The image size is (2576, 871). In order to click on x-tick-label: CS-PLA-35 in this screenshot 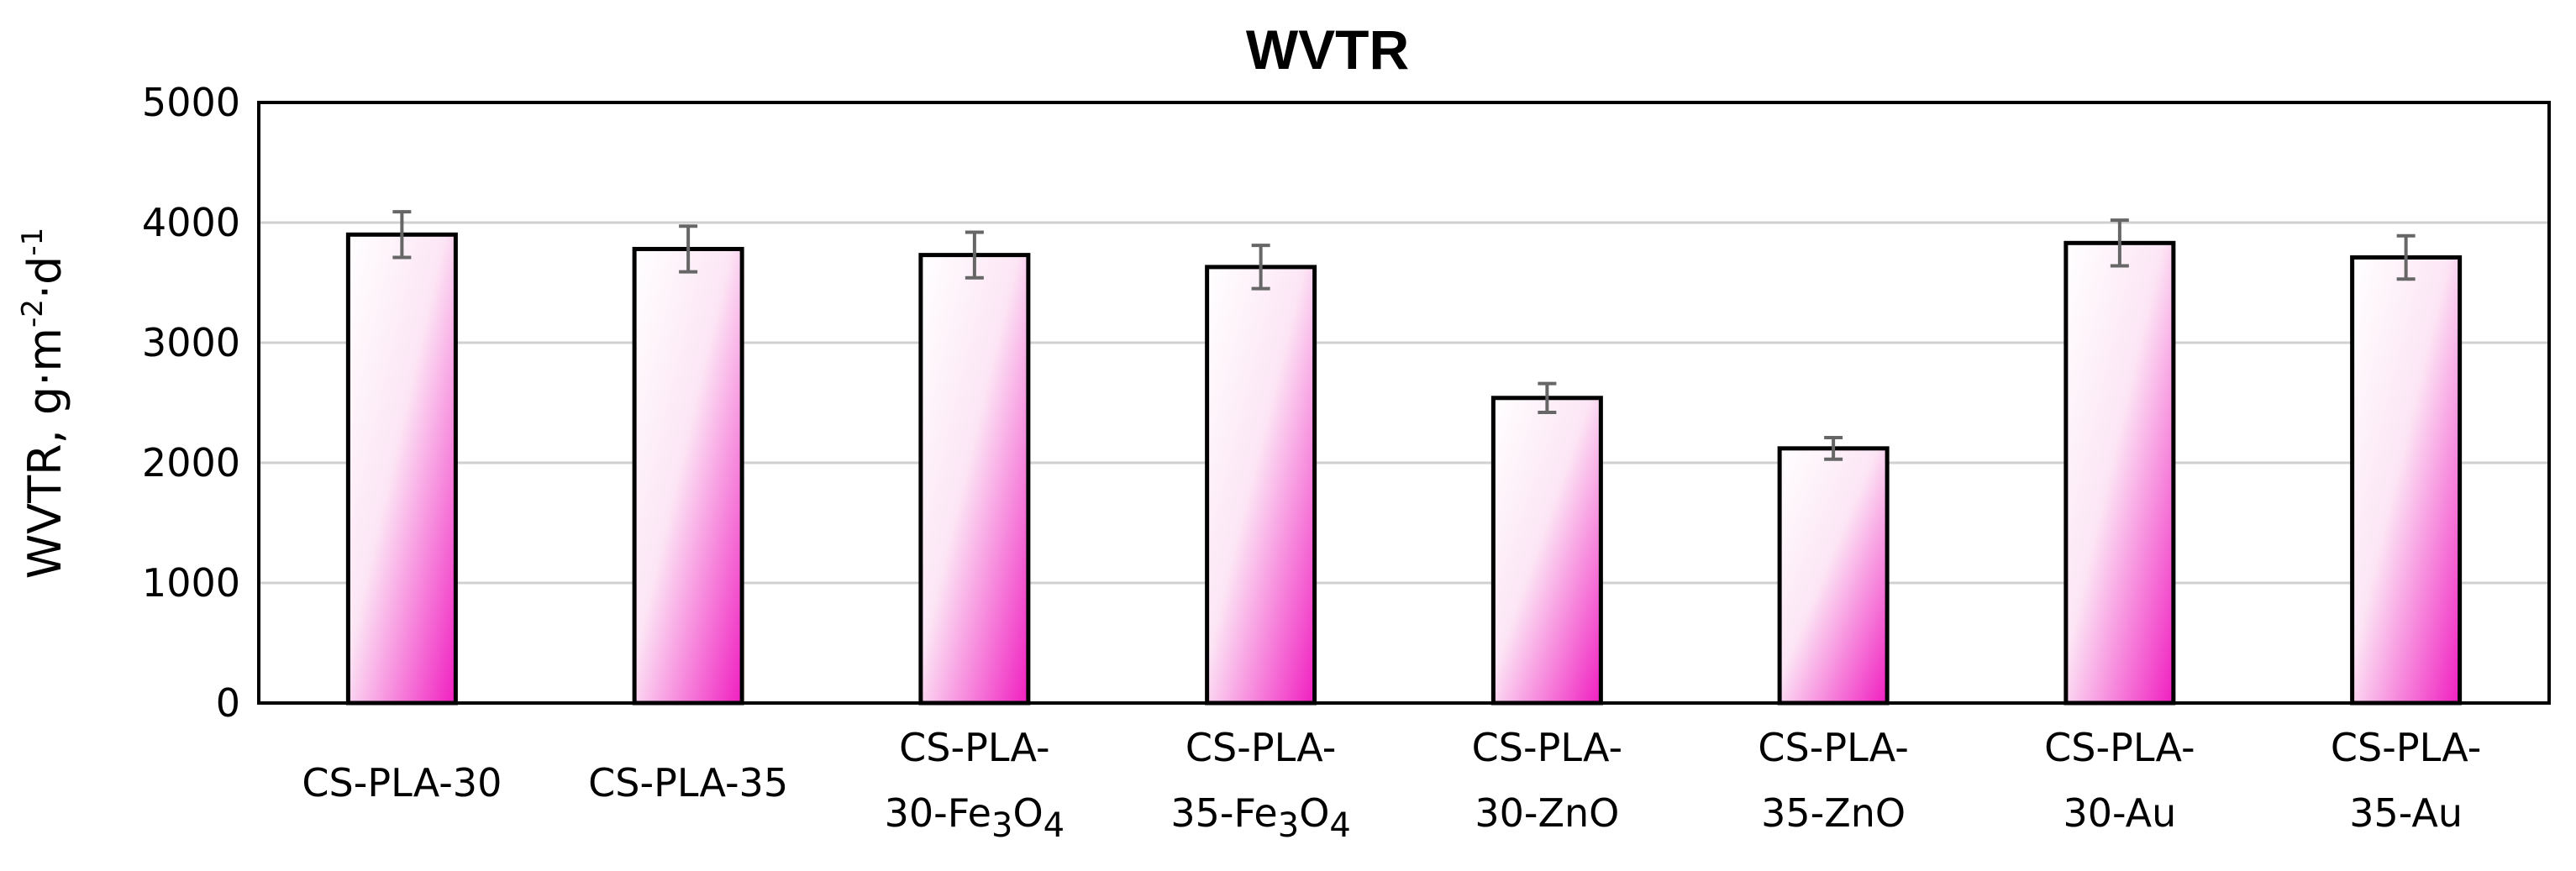, I will do `click(688, 782)`.